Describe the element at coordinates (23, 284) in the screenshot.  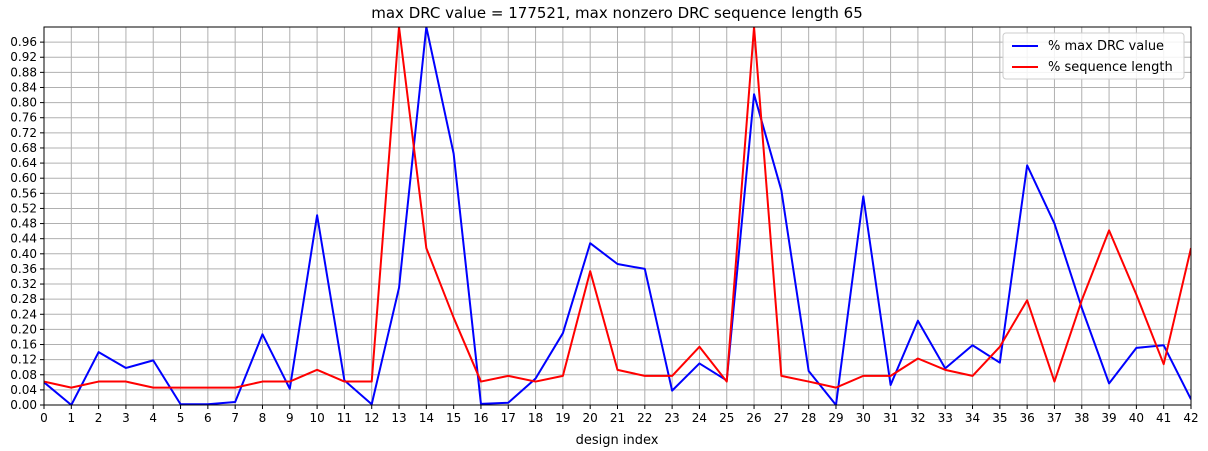
I see `y-tick-label: 0.32` at that location.